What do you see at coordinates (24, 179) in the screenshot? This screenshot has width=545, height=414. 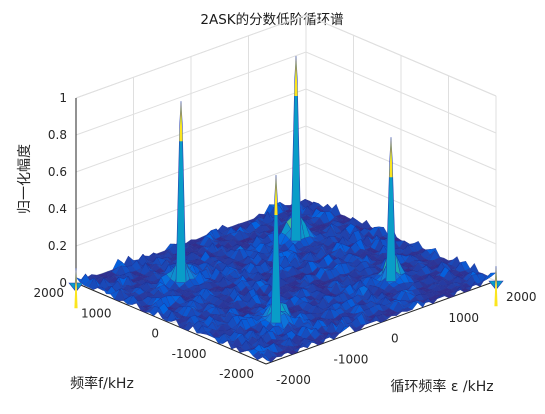 I see `z-axis-label: 归一化幅度` at bounding box center [24, 179].